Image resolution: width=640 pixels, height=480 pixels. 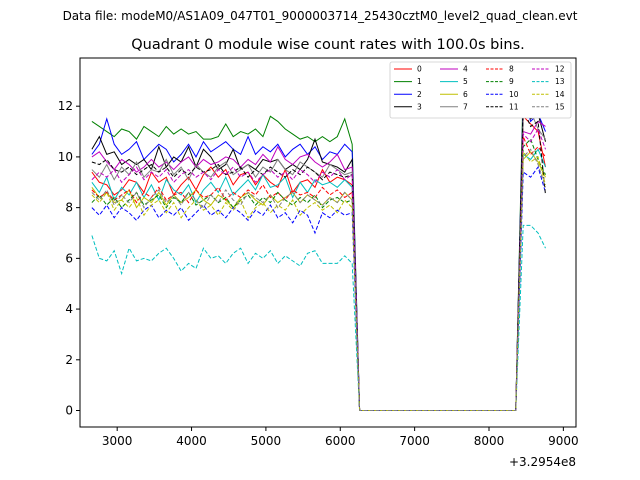 I want to click on y-tick-label: 0, so click(x=69, y=411).